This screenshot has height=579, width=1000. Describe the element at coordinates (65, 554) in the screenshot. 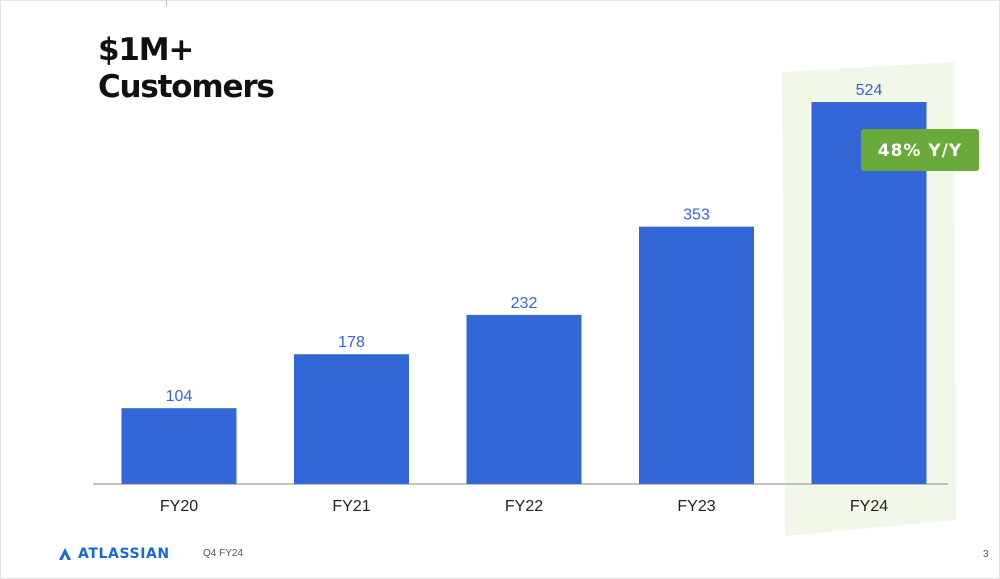

I see `atlassian-logo-icon` at that location.